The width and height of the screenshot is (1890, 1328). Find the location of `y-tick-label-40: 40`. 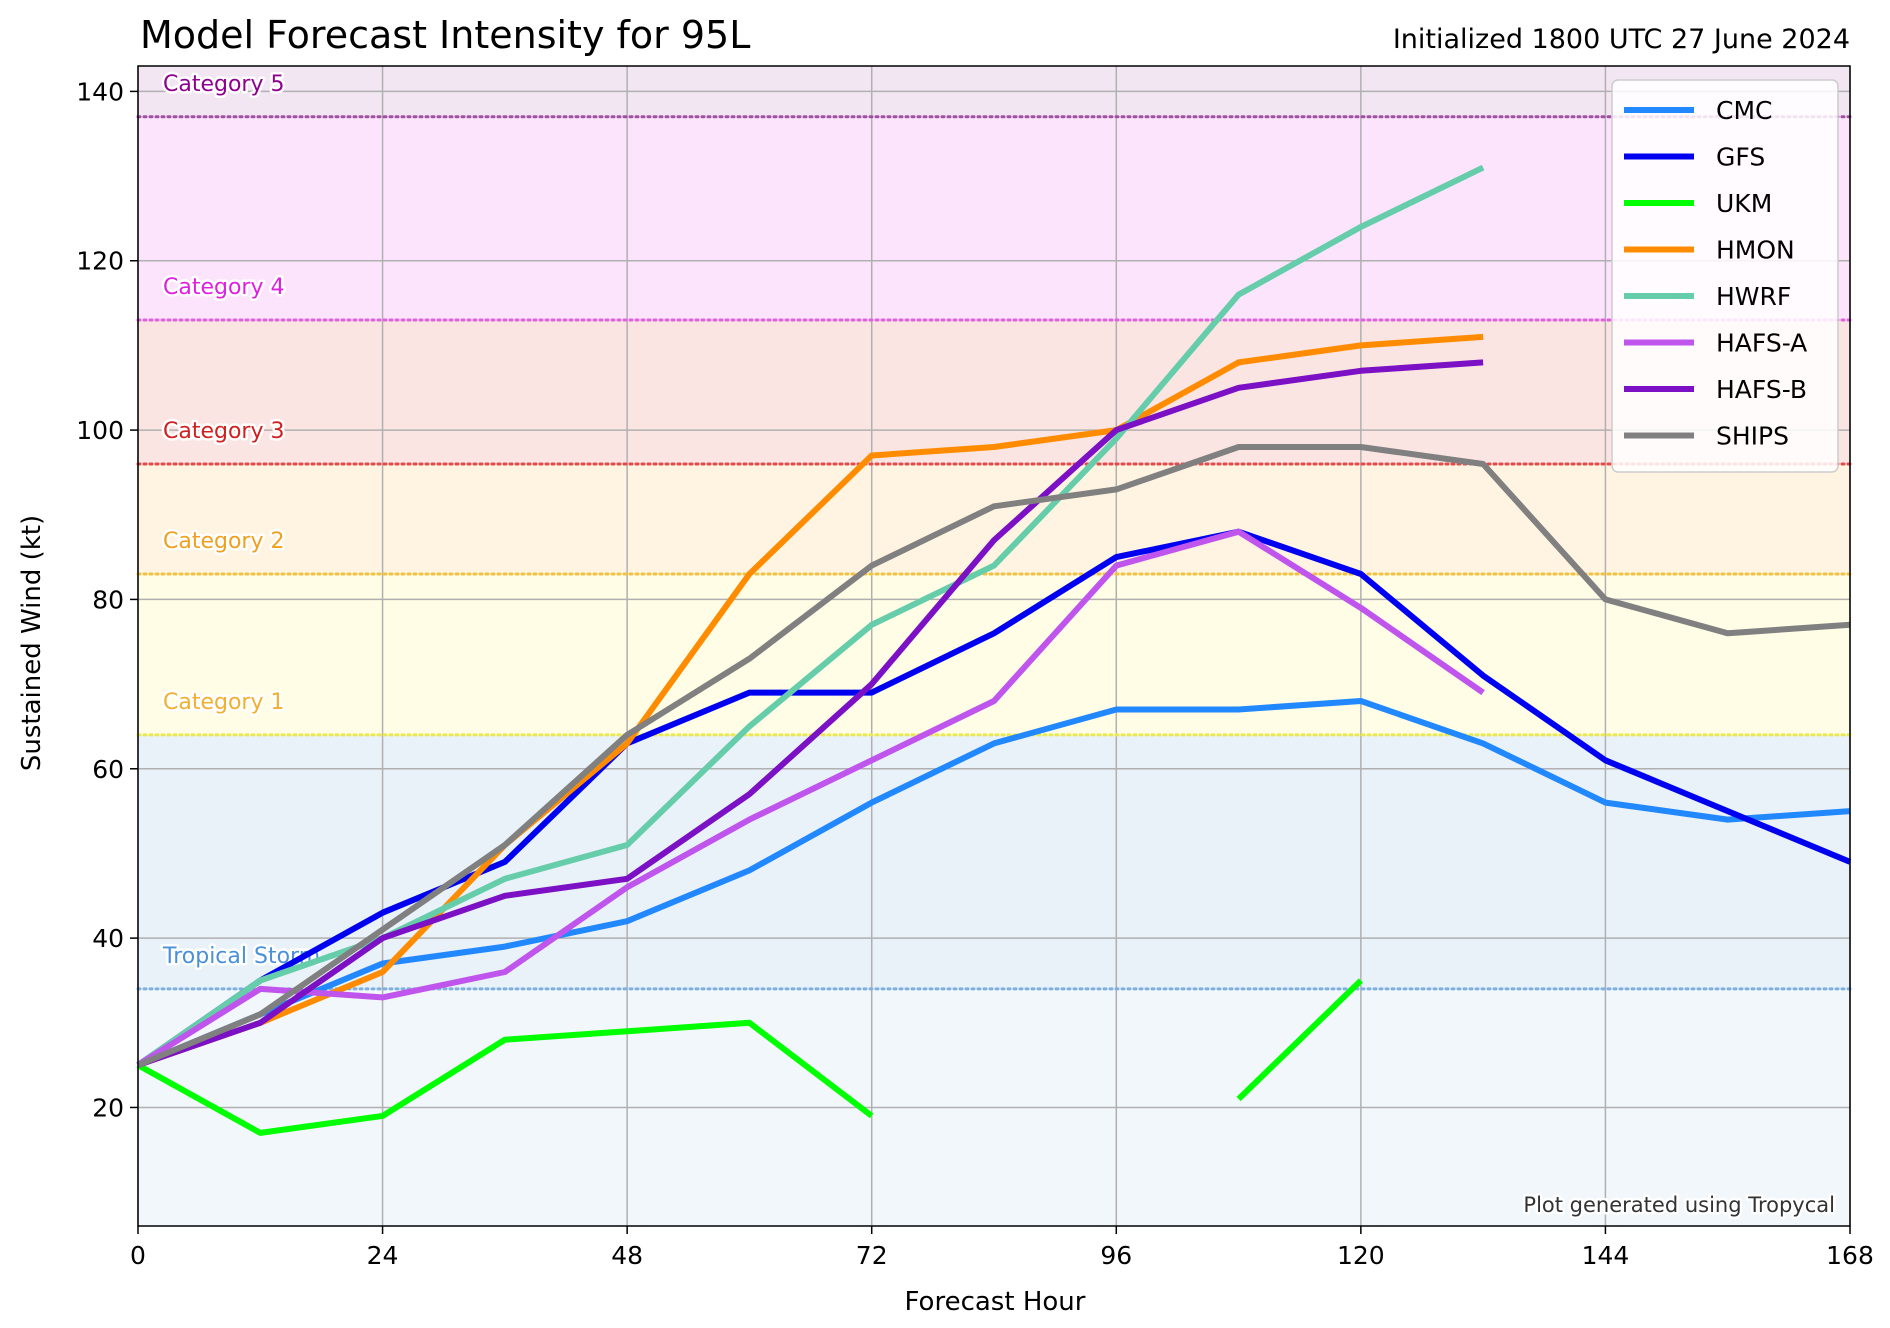

y-tick-label-40: 40 is located at coordinates (108, 938).